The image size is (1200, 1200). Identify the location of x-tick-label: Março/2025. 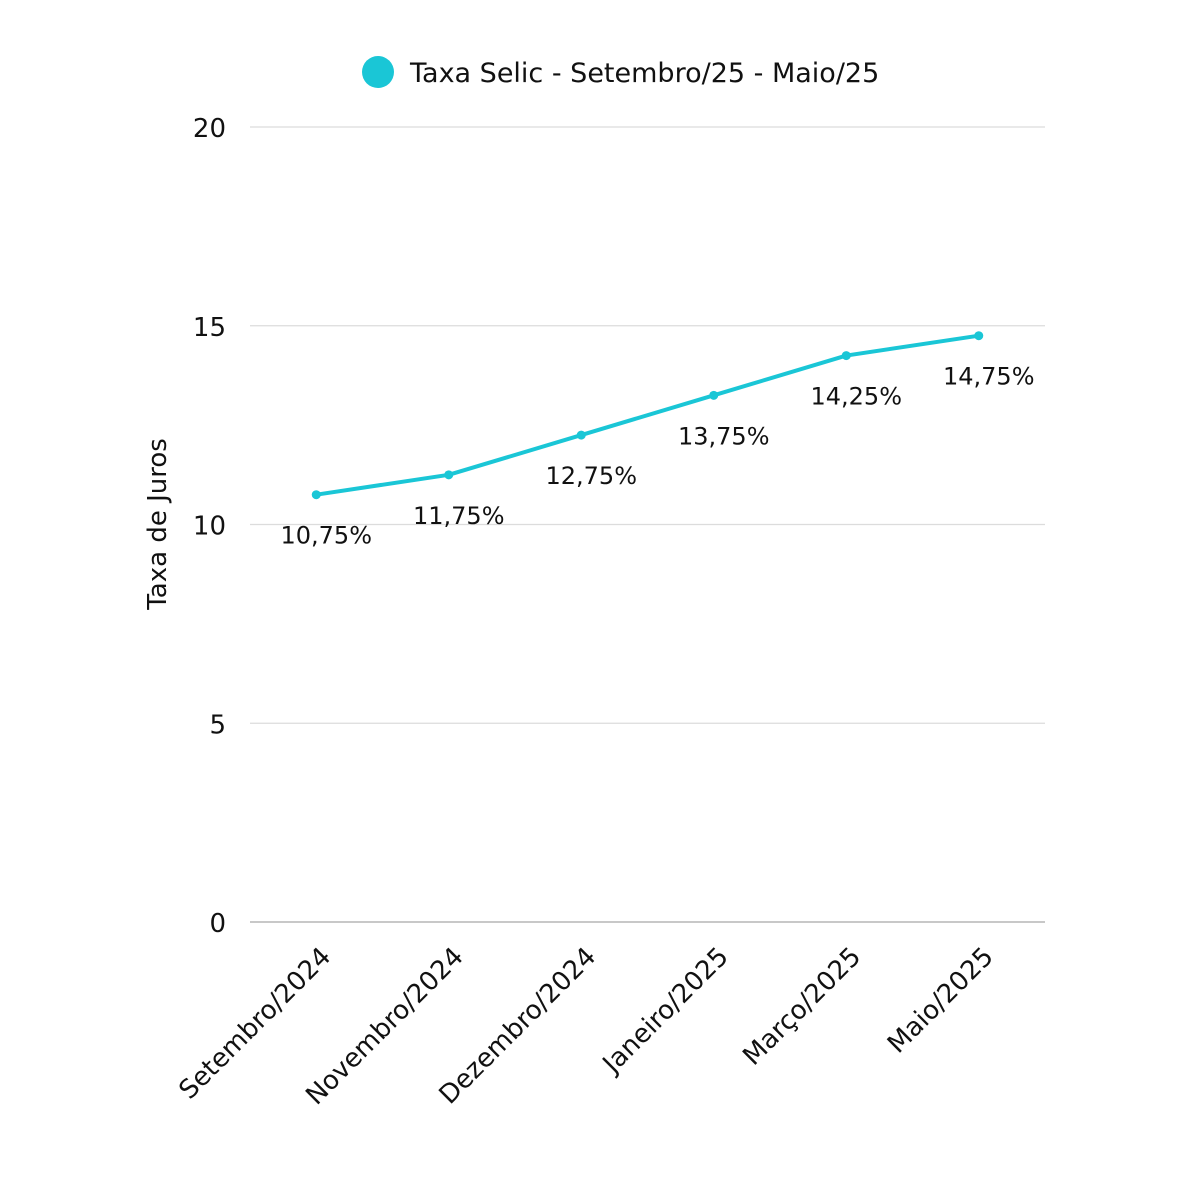
(802, 1007).